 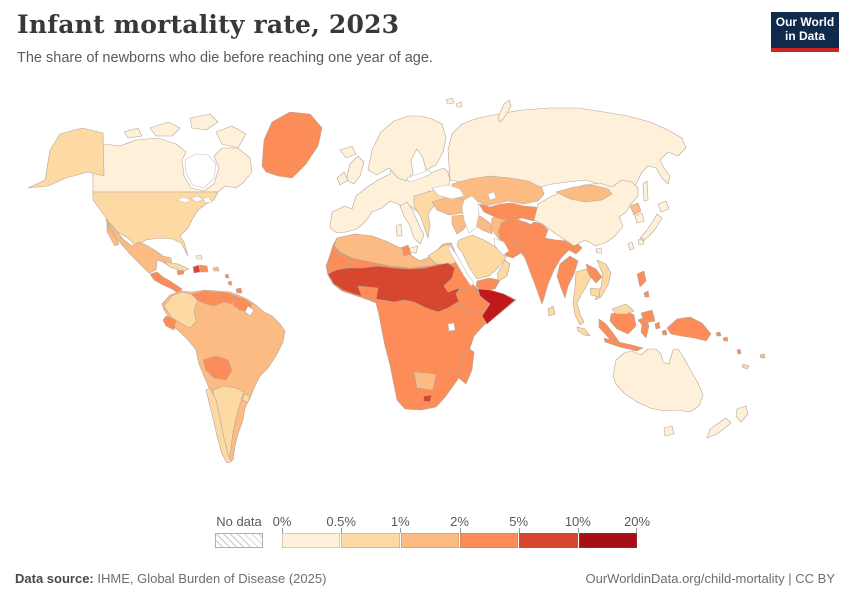 What do you see at coordinates (639, 218) in the screenshot?
I see `region-south-korea` at bounding box center [639, 218].